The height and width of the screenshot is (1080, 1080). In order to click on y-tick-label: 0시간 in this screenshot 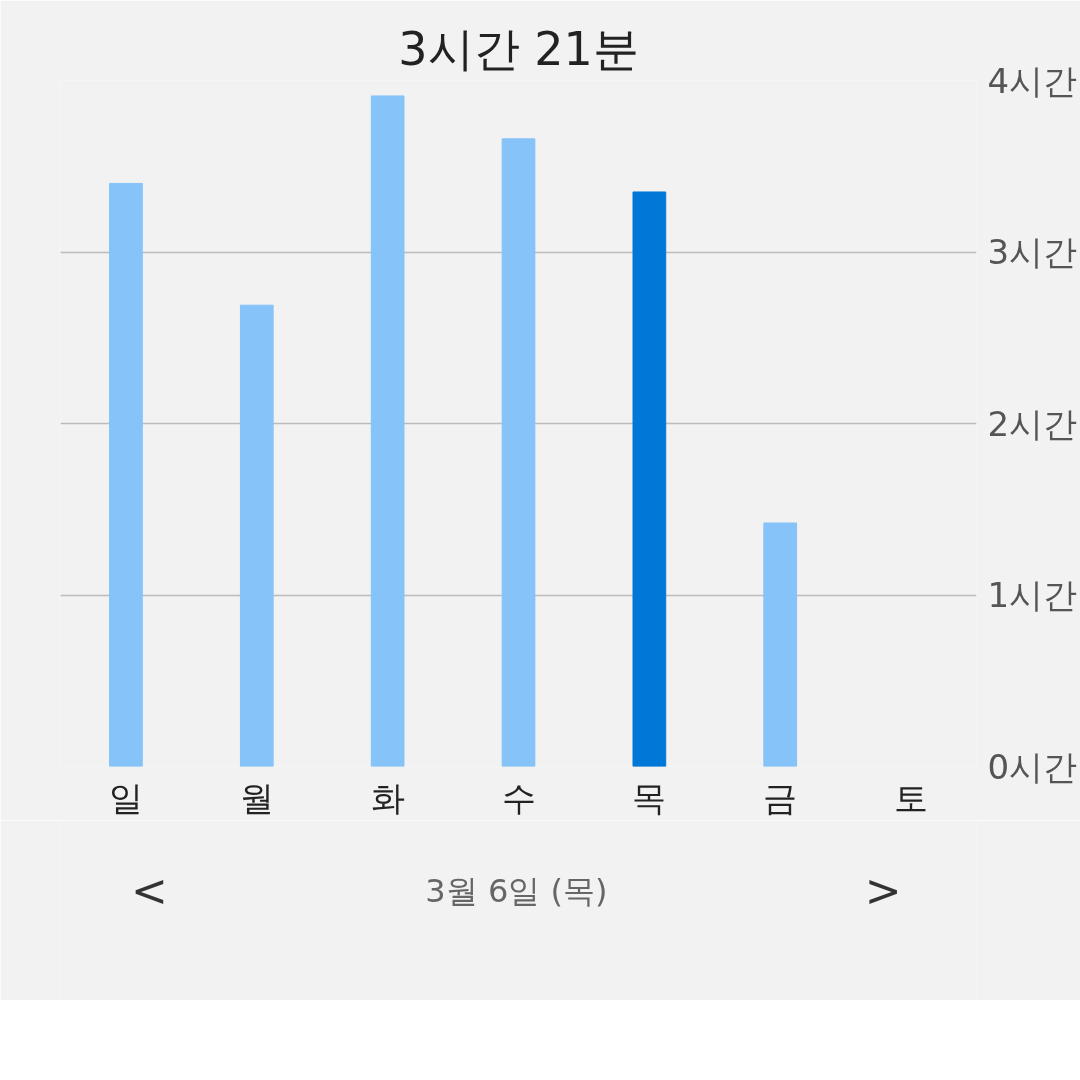, I will do `click(1032, 766)`.